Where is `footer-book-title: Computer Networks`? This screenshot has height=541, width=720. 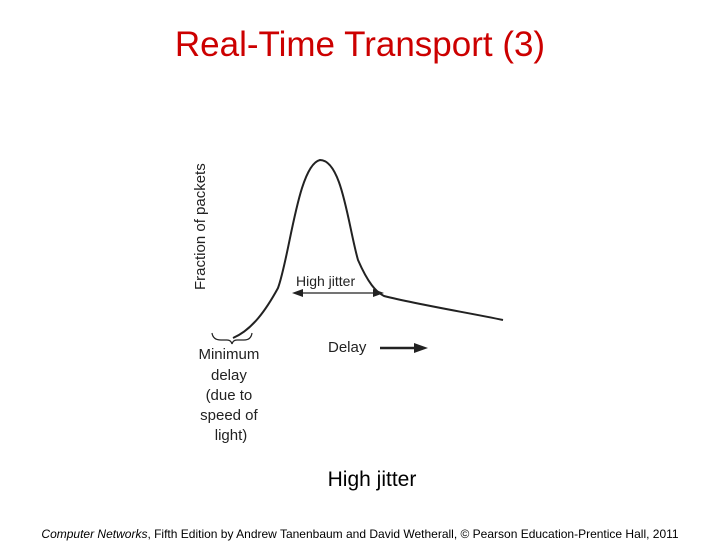
footer-book-title: Computer Networks is located at coordinates (94, 534).